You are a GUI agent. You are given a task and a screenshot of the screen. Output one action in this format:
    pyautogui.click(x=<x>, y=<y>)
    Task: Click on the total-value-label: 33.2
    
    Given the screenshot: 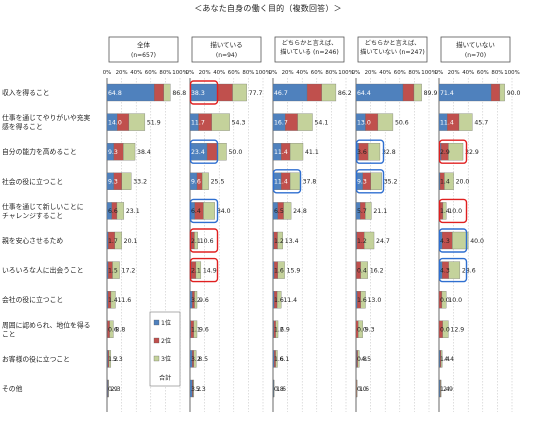 What is the action you would take?
    pyautogui.click(x=140, y=182)
    